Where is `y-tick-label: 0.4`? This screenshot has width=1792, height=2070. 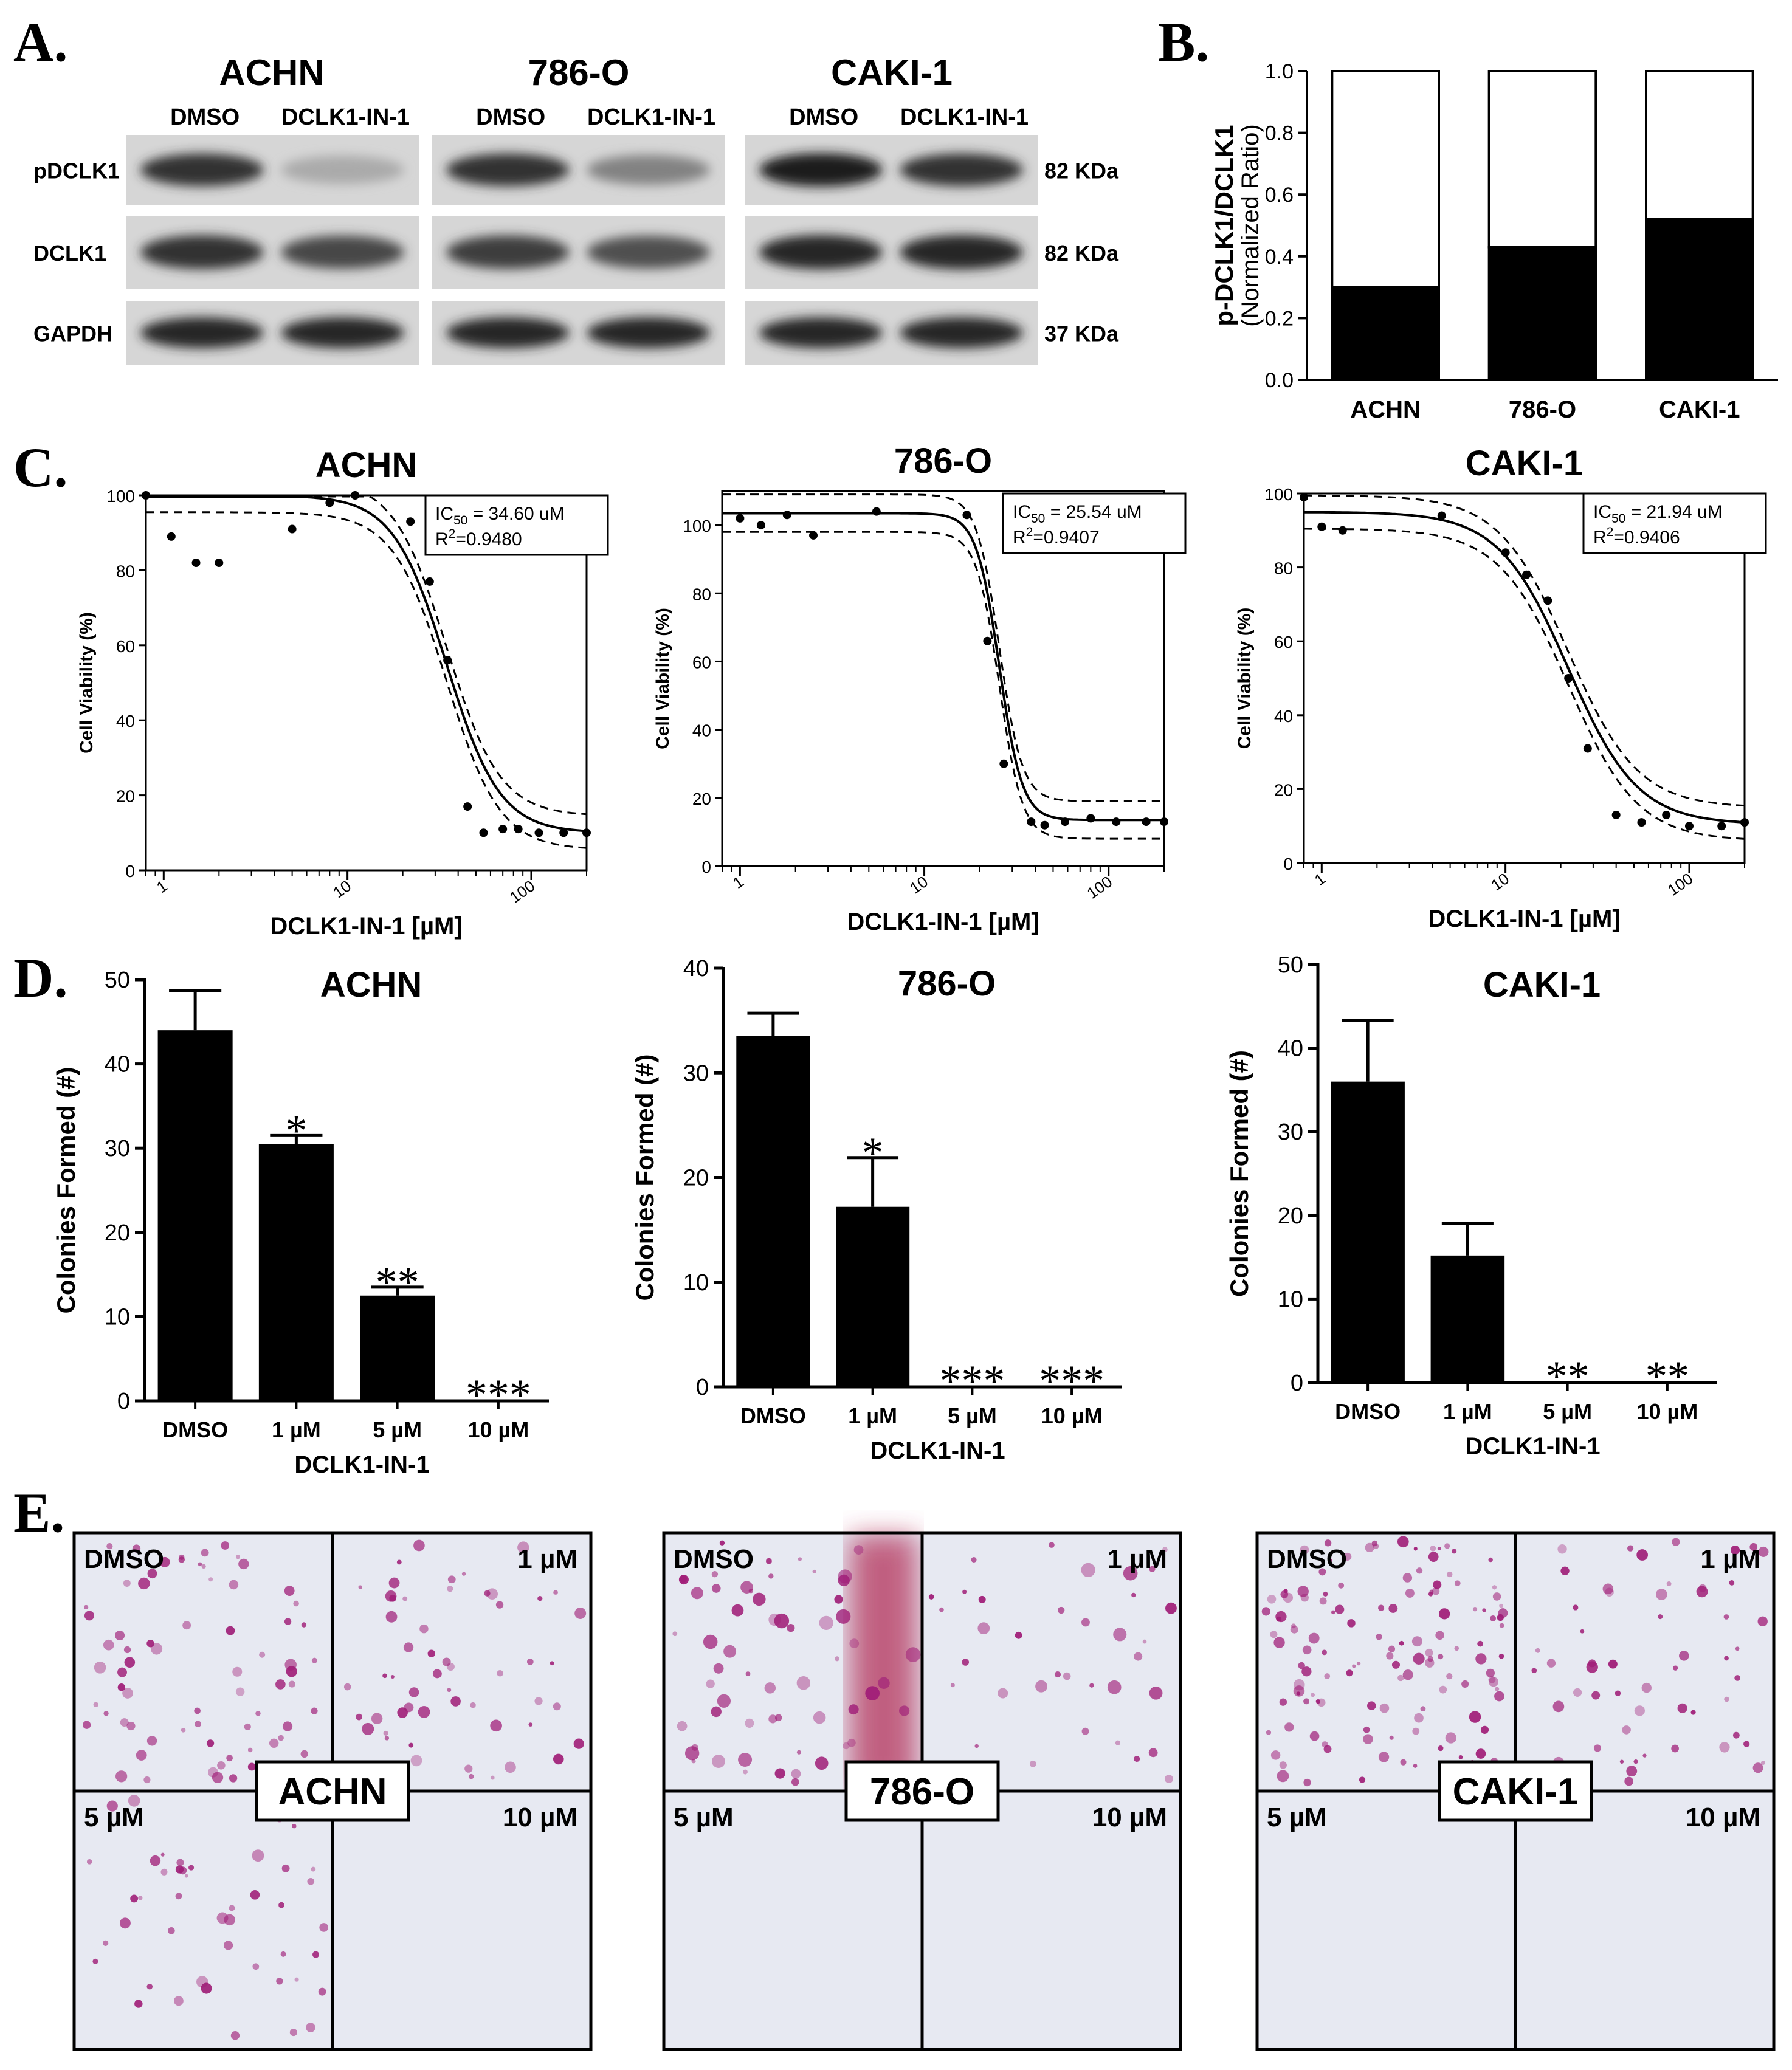
y-tick-label: 0.4 is located at coordinates (1280, 257).